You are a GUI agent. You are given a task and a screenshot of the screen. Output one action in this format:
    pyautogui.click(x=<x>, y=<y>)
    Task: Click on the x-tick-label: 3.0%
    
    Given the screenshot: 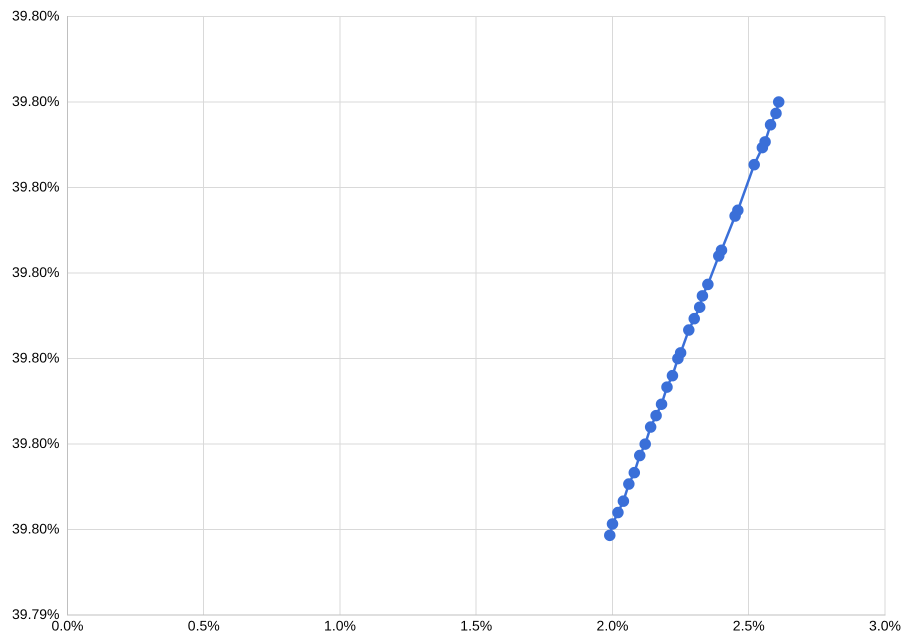 What is the action you would take?
    pyautogui.click(x=885, y=625)
    